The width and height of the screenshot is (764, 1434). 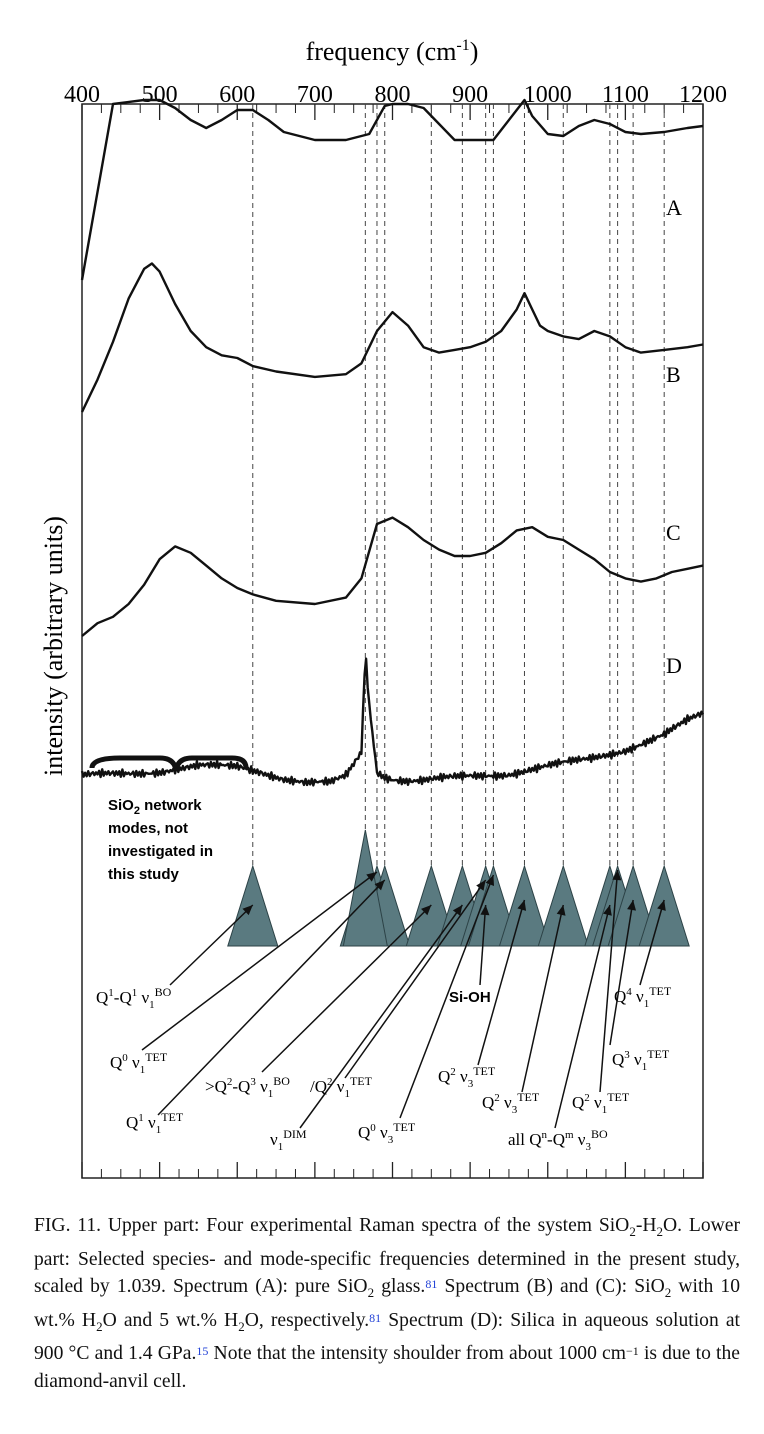 What do you see at coordinates (558, 1140) in the screenshot?
I see `species-label: all Qn-Qm ν3BO` at bounding box center [558, 1140].